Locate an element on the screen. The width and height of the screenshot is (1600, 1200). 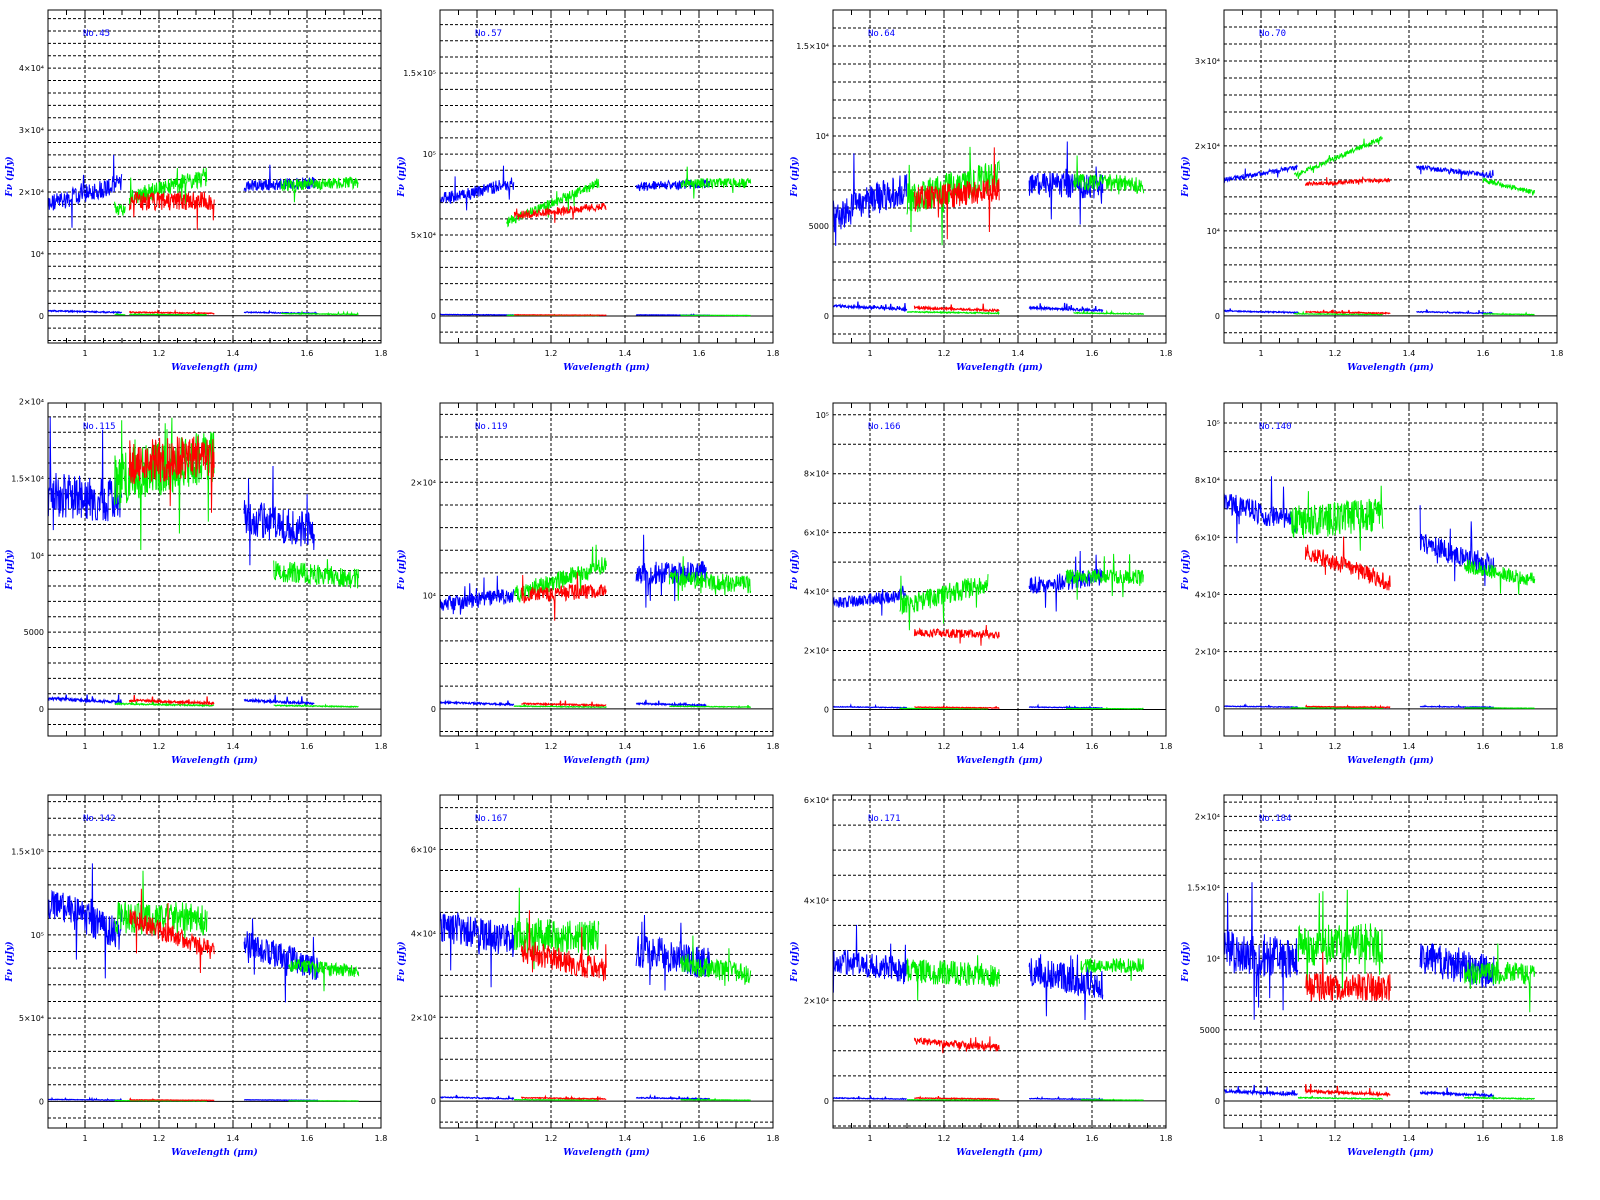
object-label: No.70 is located at coordinates (1272, 34).